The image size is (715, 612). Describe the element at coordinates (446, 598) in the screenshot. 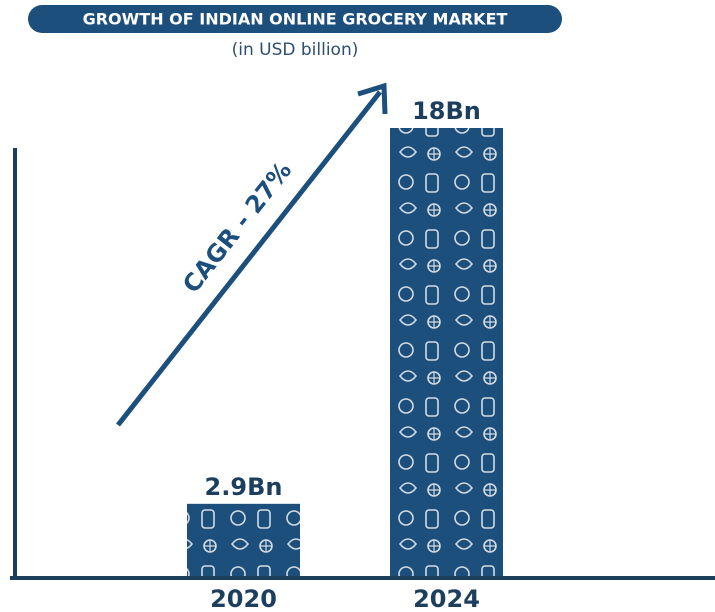

I see `x-tick-label: 2024` at that location.